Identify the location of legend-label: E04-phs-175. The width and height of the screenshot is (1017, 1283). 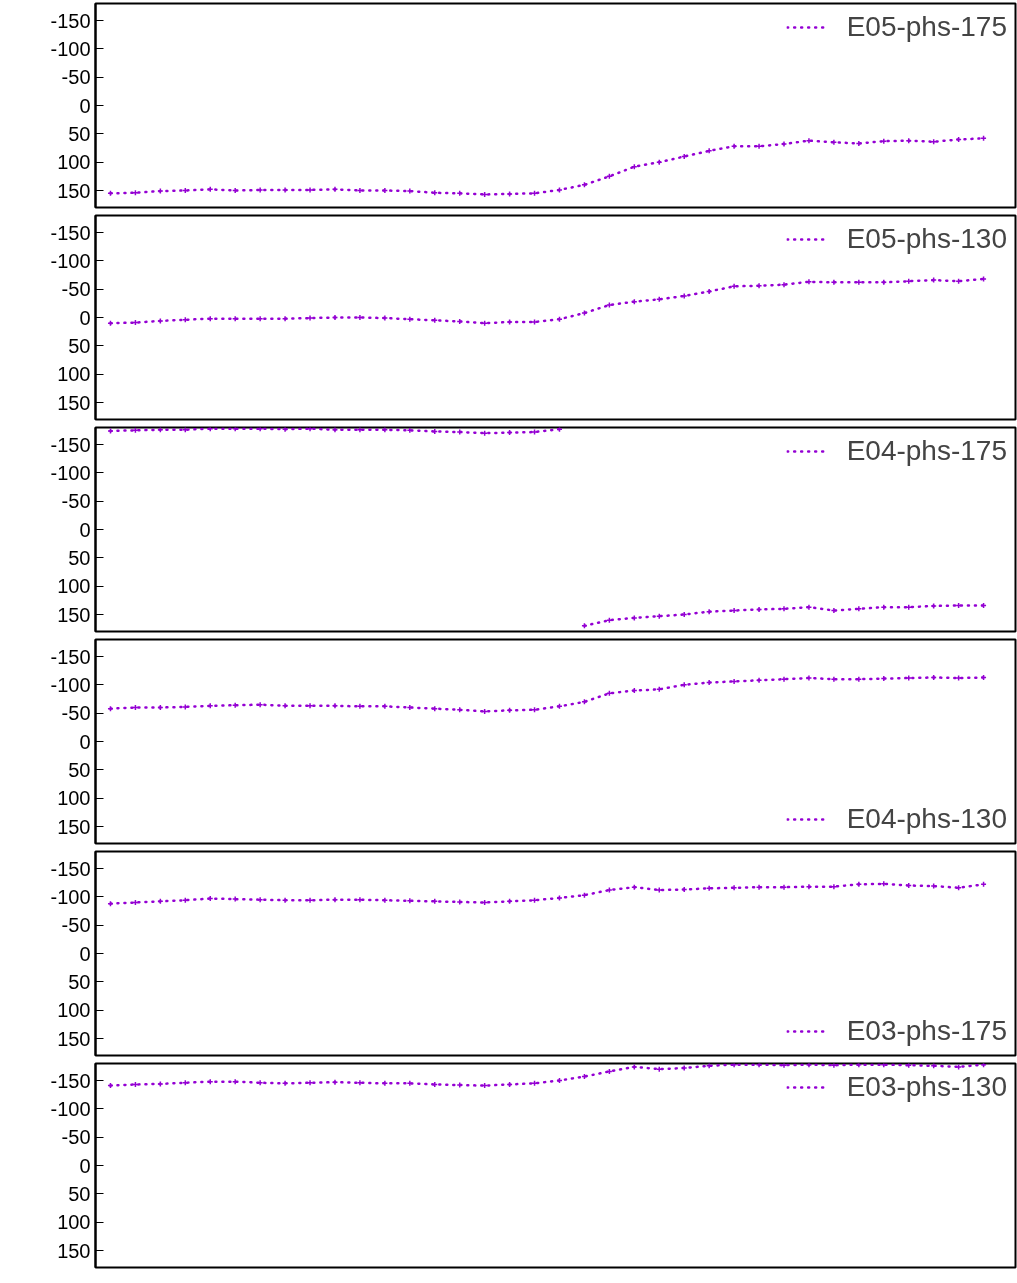
(926, 451).